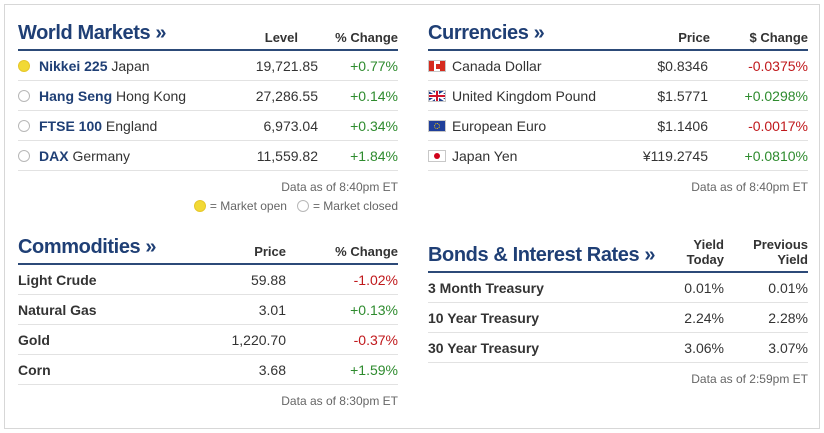 This screenshot has width=824, height=433. What do you see at coordinates (437, 65) in the screenshot?
I see `canada-flag-icon` at bounding box center [437, 65].